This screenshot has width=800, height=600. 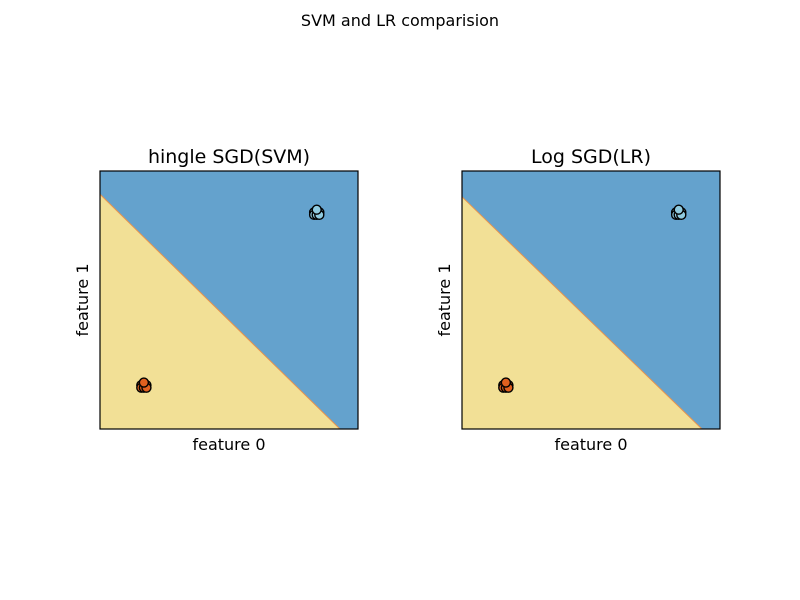 What do you see at coordinates (400, 20) in the screenshot?
I see `figure-suptitle: SVM and LR comparision` at bounding box center [400, 20].